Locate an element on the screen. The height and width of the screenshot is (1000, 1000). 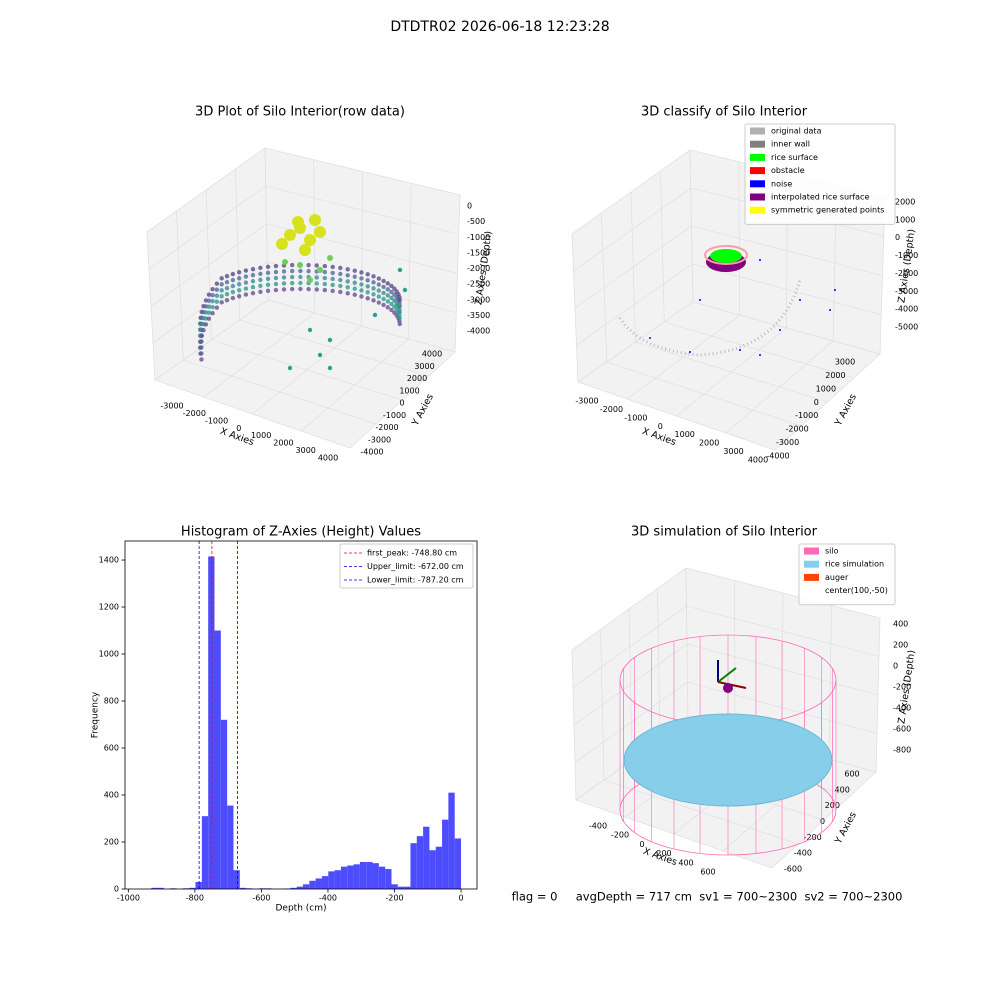
z-tick-label: 1000 is located at coordinates (905, 219).